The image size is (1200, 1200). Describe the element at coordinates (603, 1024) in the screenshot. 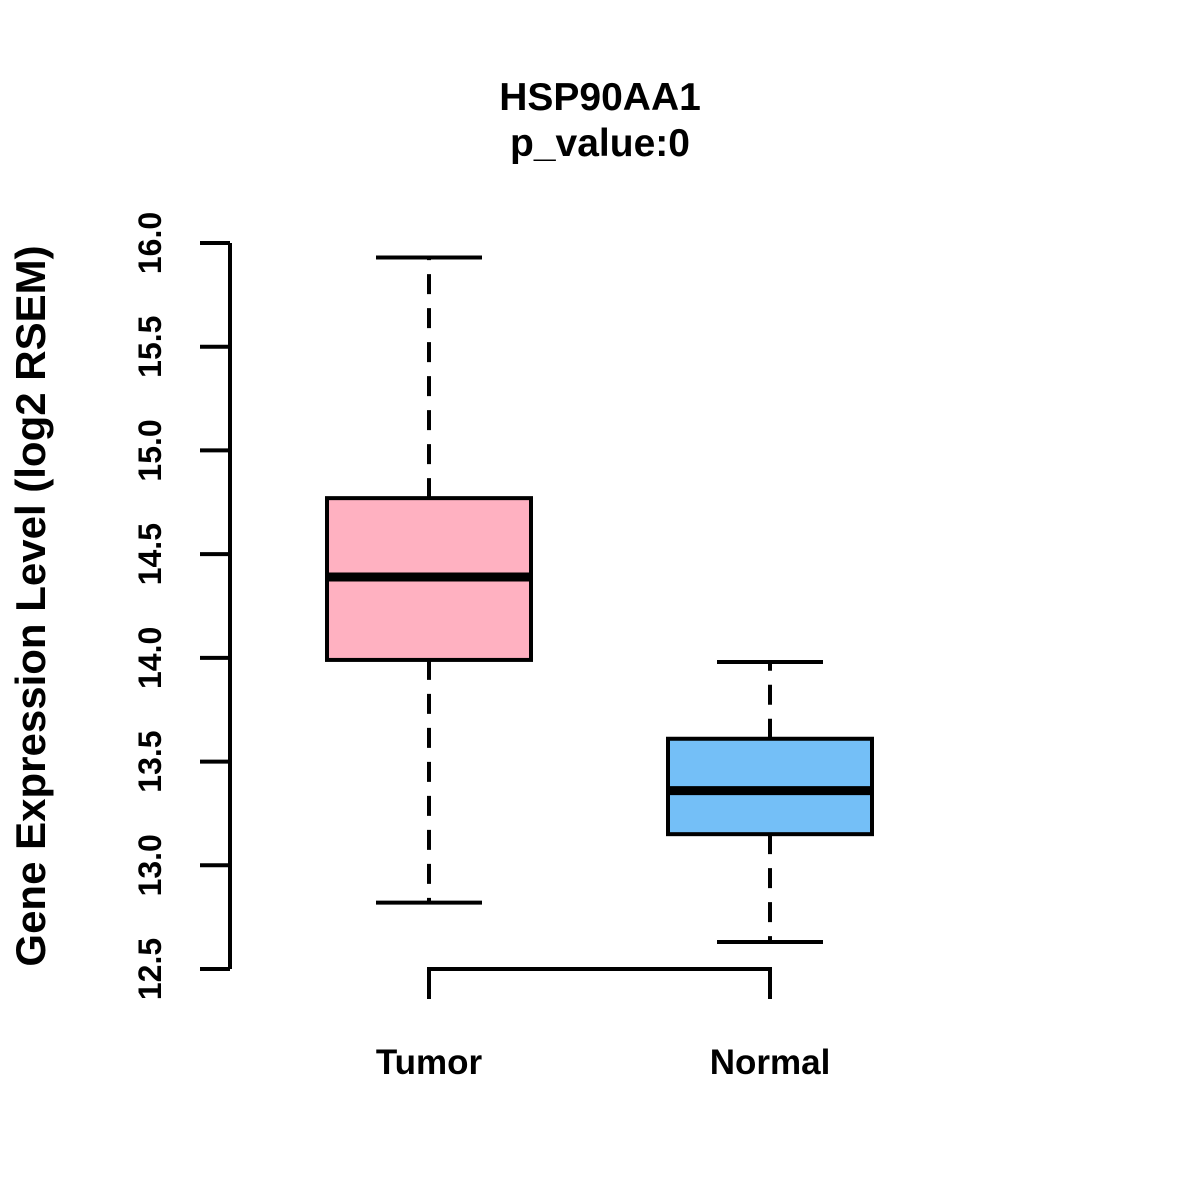

I see `x-axis: Tumor Normal` at that location.